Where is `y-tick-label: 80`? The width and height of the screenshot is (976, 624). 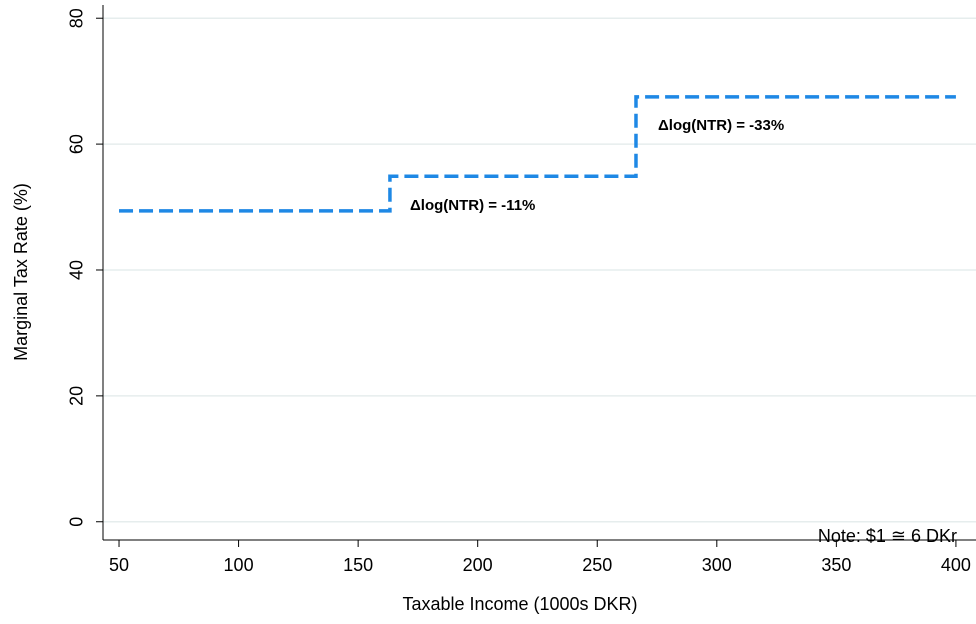
y-tick-label: 80 is located at coordinates (77, 18).